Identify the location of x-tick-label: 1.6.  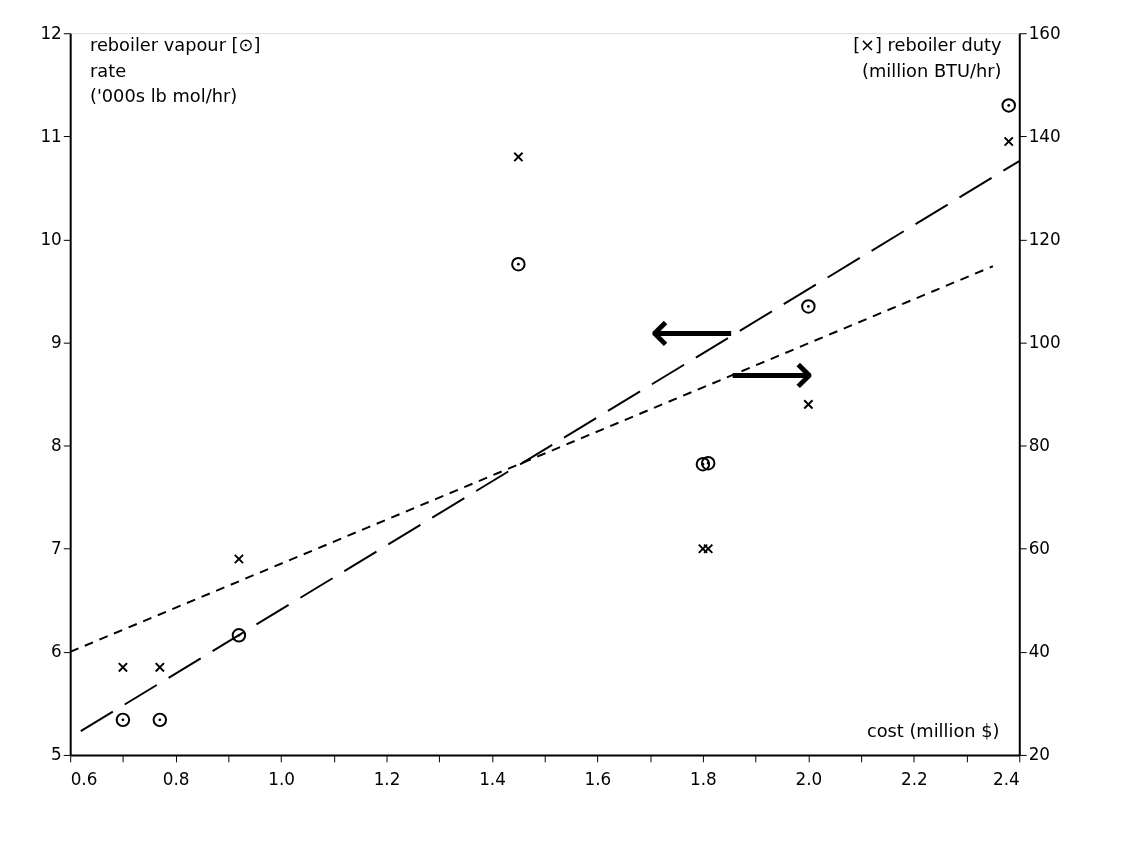
(598, 779).